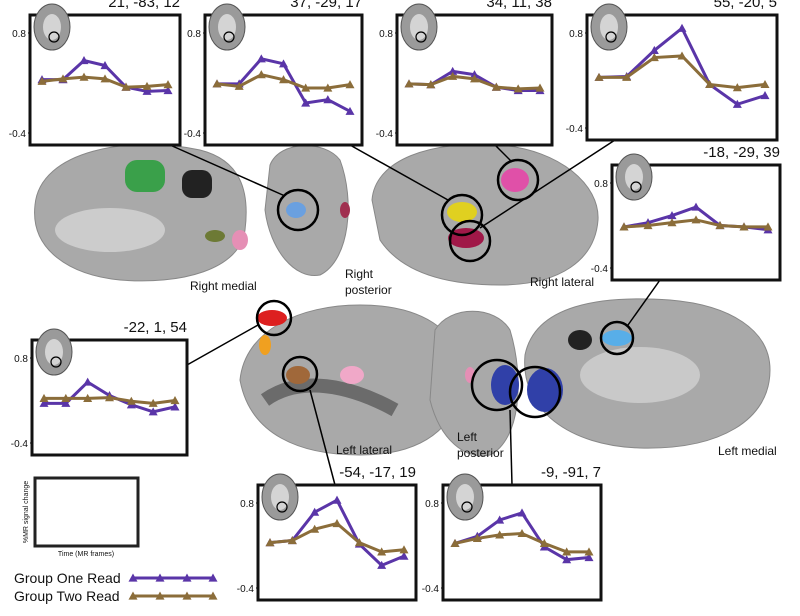 The image size is (800, 616). Describe the element at coordinates (155, 327) in the screenshot. I see `panel-title: -22, 1, 54` at that location.